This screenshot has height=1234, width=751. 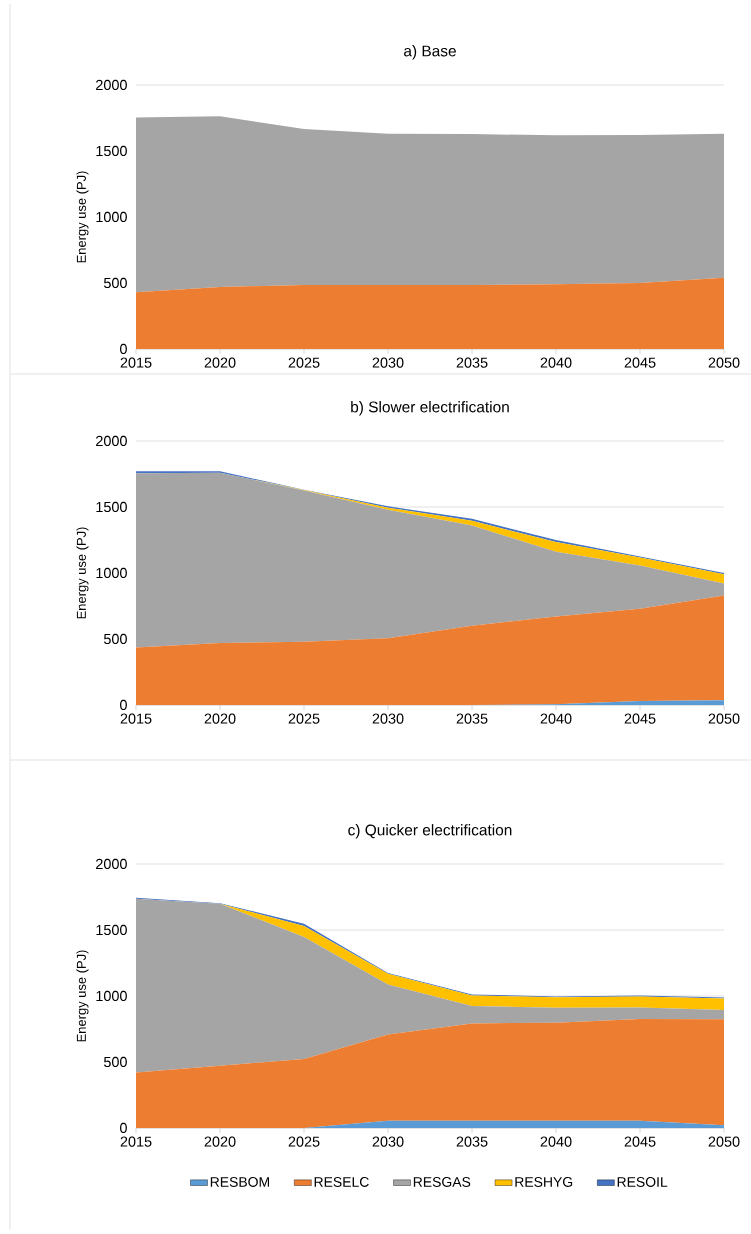 What do you see at coordinates (341, 1182) in the screenshot?
I see `legend-label: RESELC` at bounding box center [341, 1182].